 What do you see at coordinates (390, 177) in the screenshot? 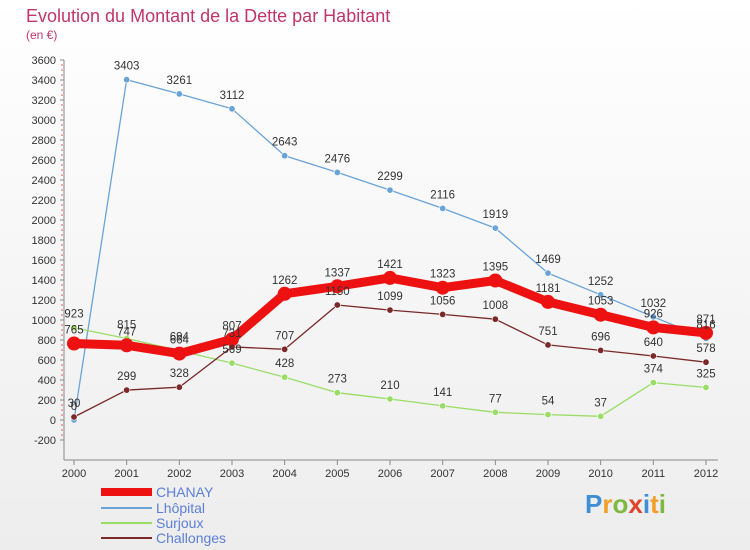
I see `data-label-lhôpital: 2299` at bounding box center [390, 177].